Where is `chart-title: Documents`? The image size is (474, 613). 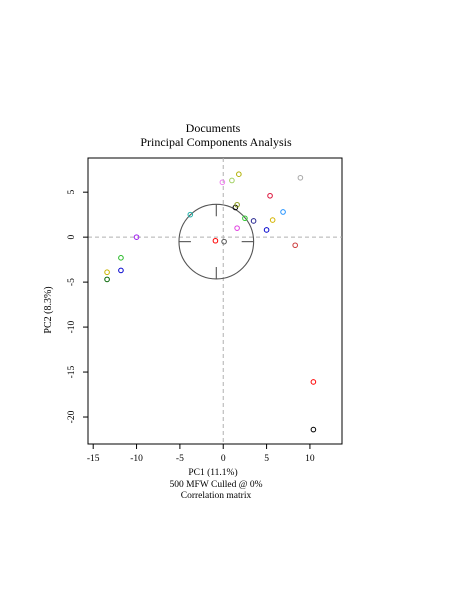
chart-title: Documents is located at coordinates (213, 128).